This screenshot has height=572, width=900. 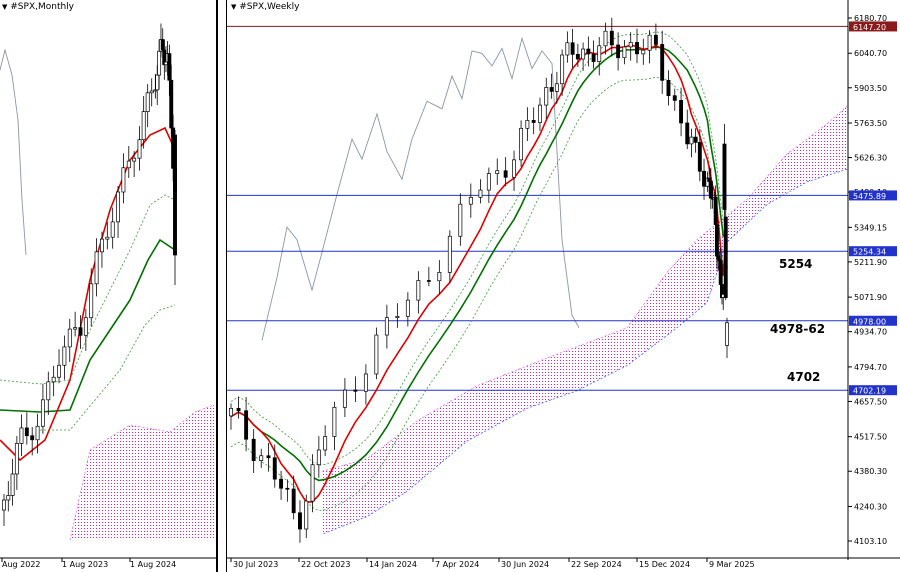 I want to click on time-tick-label: 14 Jan 2024, so click(x=393, y=564).